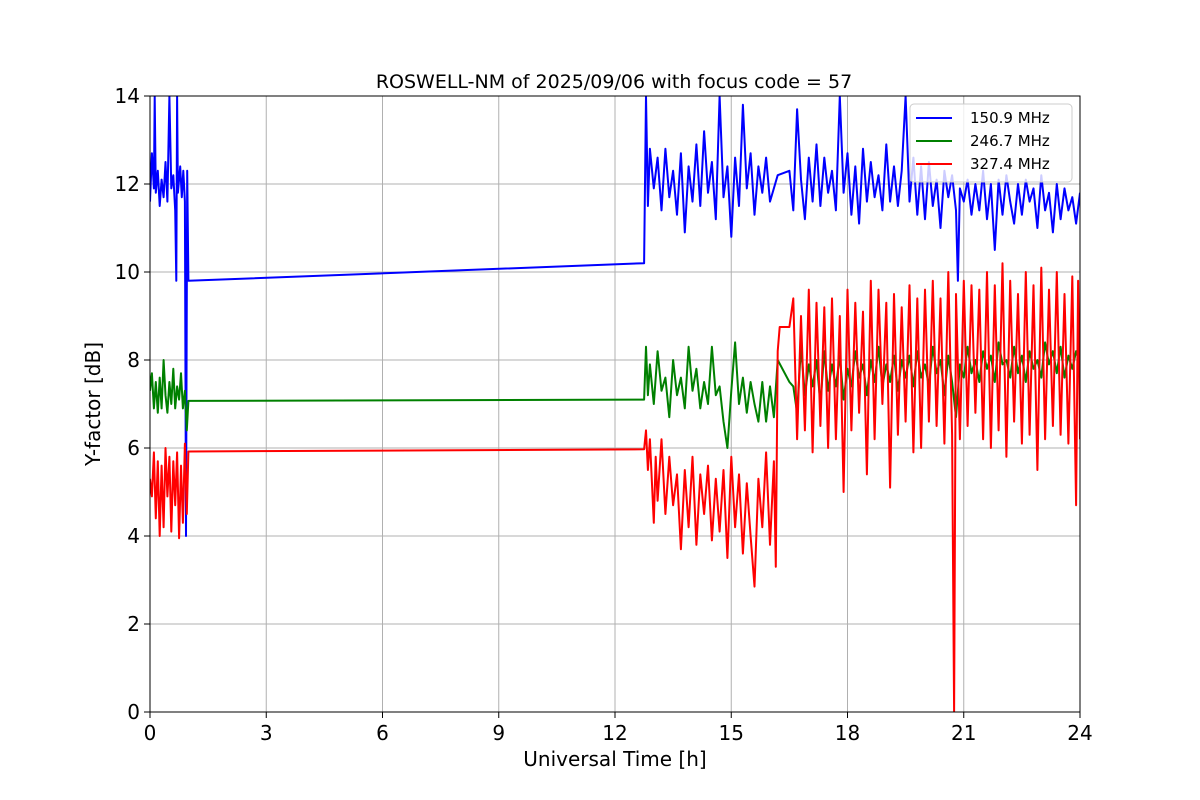 The width and height of the screenshot is (1200, 800). Describe the element at coordinates (127, 272) in the screenshot. I see `y-tick-label: 10` at that location.